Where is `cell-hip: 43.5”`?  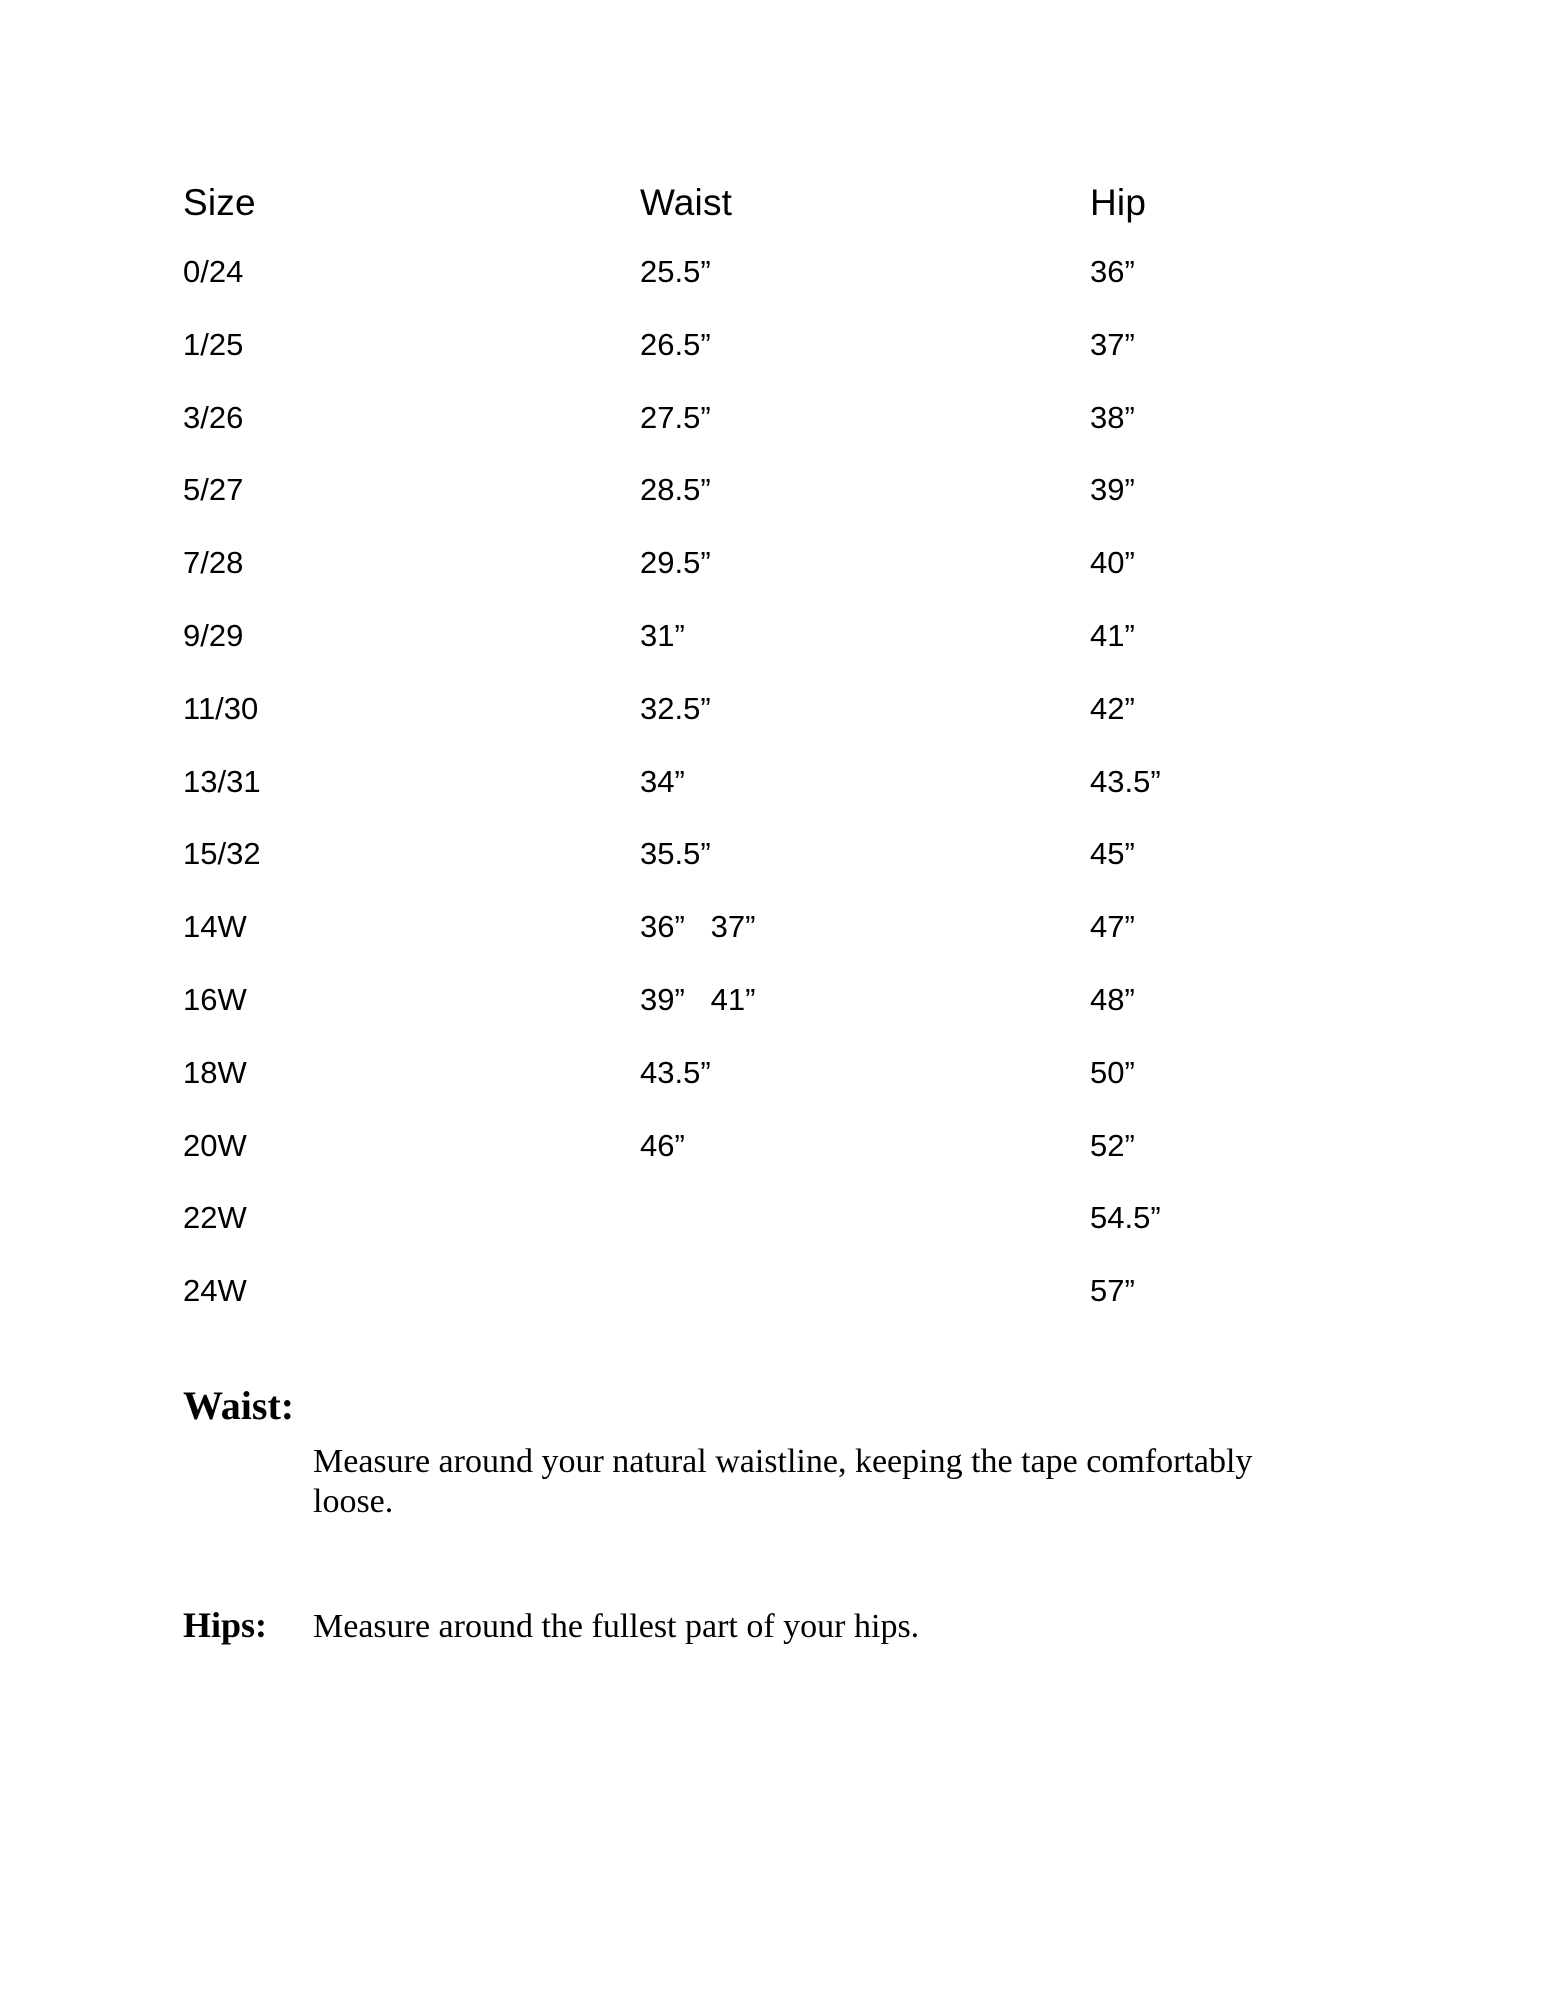 cell-hip: 43.5” is located at coordinates (1125, 781).